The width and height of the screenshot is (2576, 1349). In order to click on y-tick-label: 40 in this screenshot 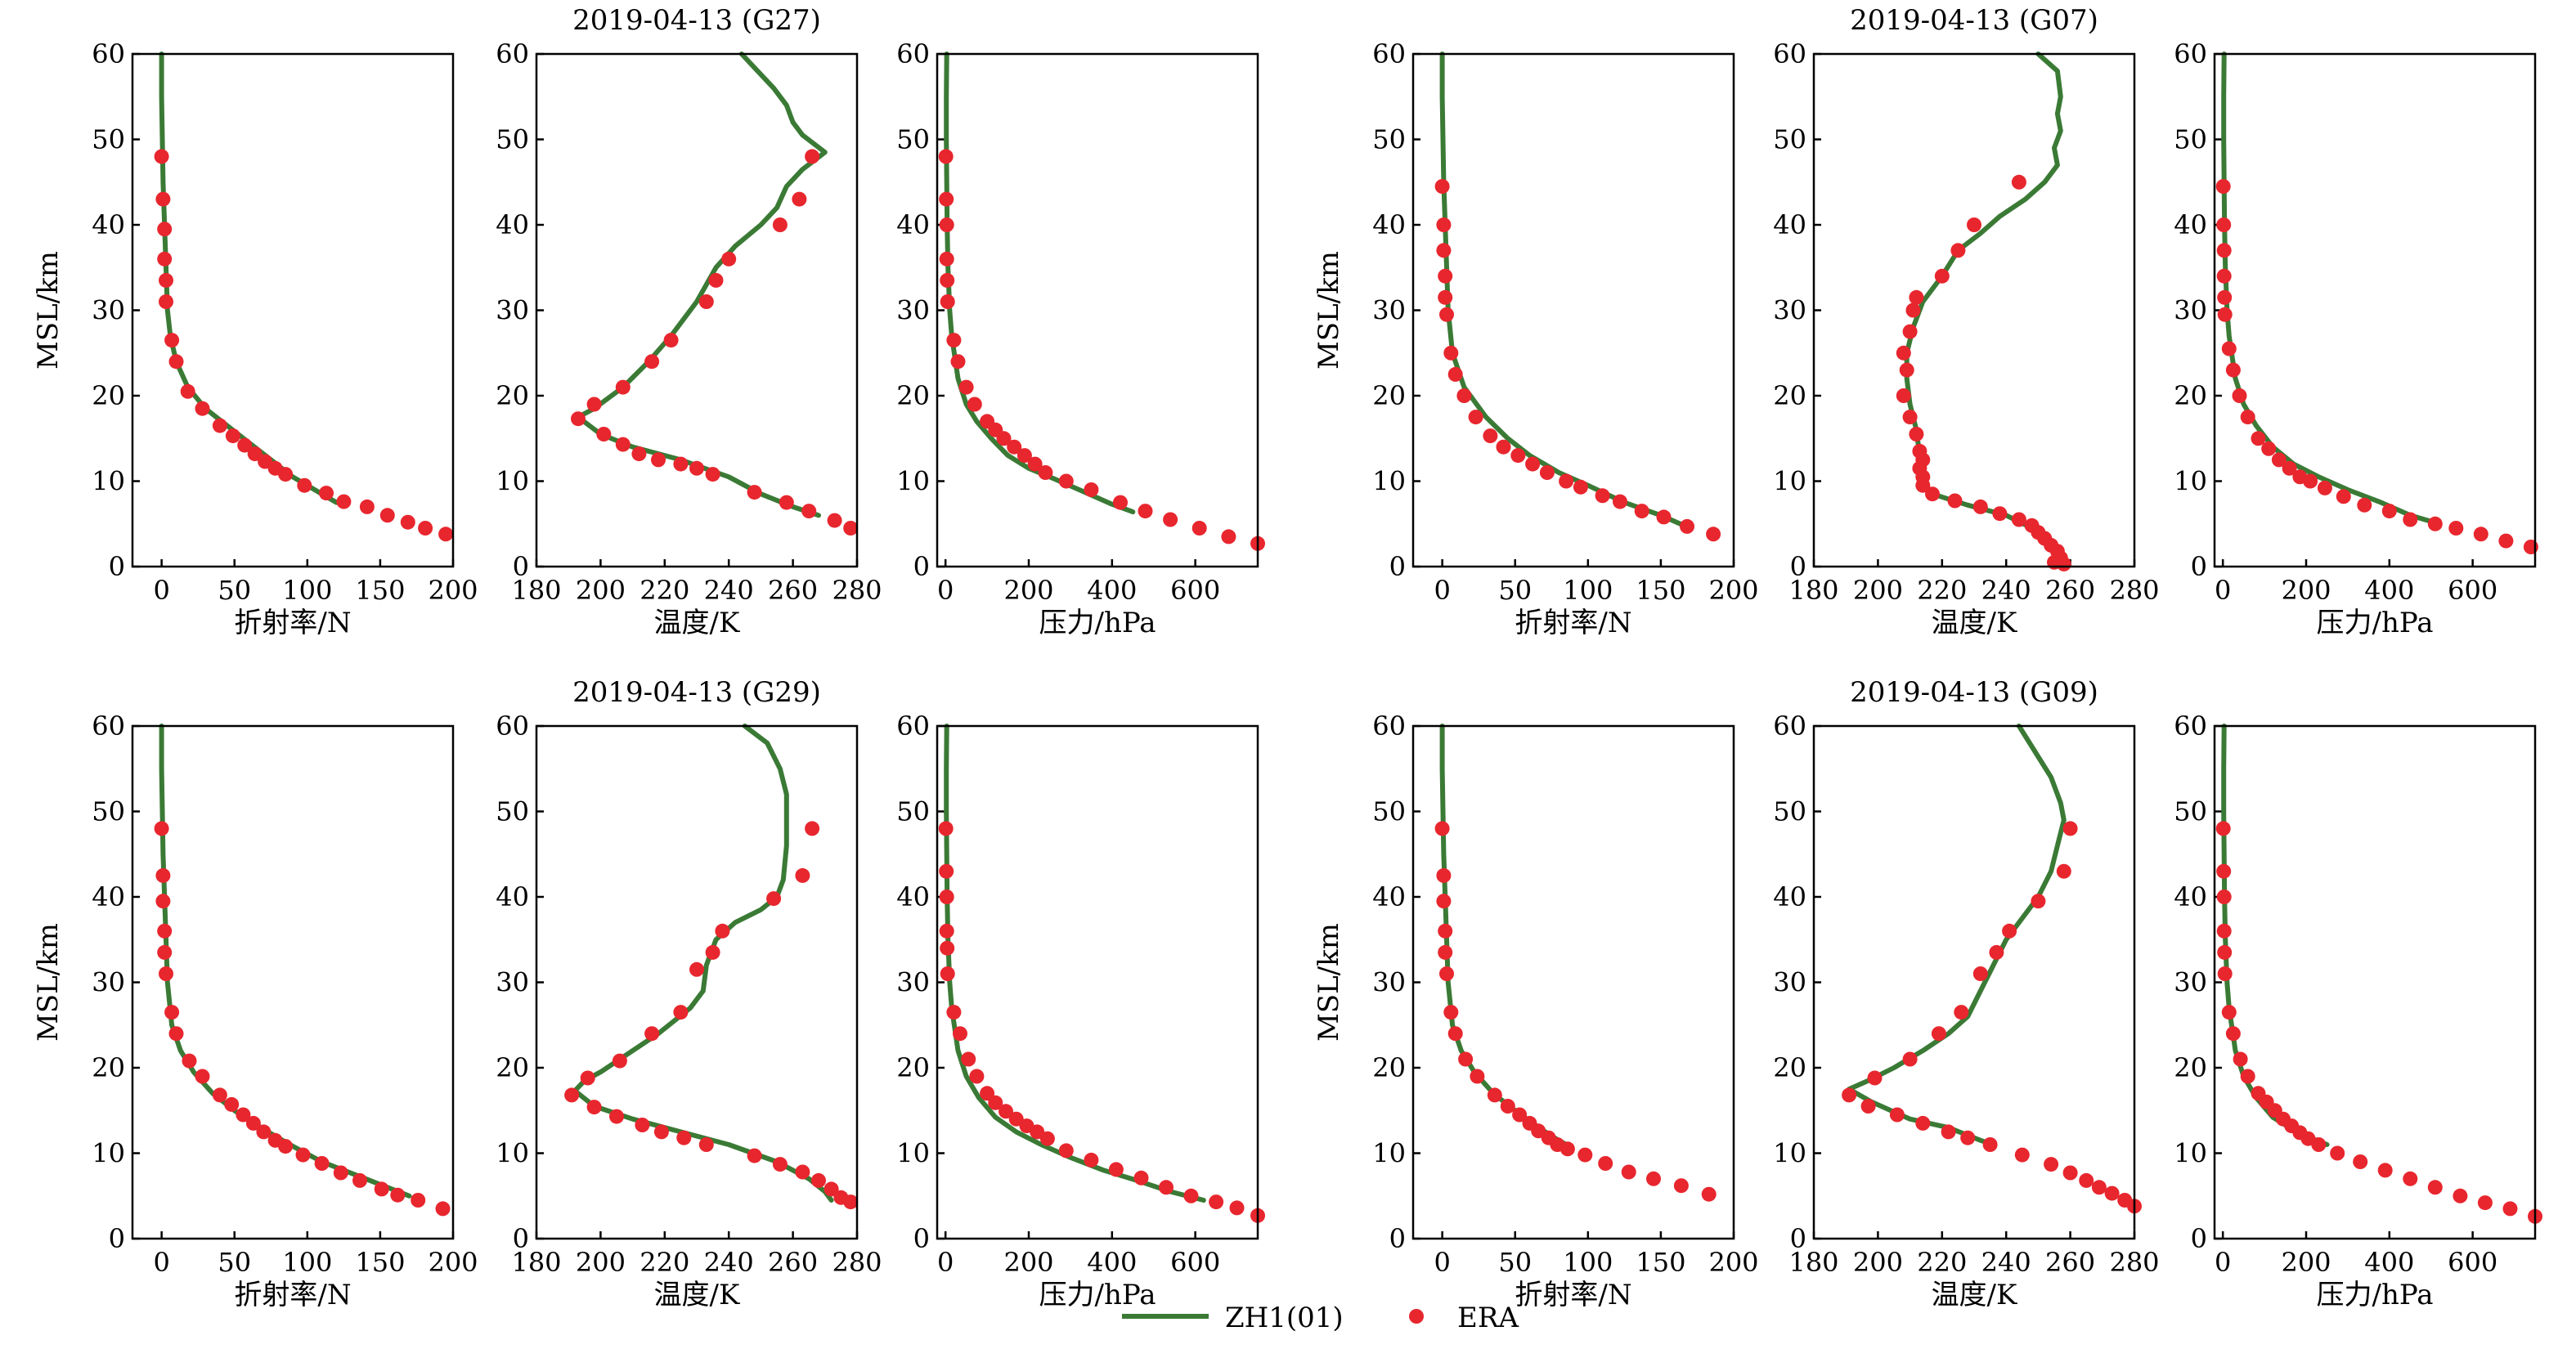, I will do `click(2190, 897)`.